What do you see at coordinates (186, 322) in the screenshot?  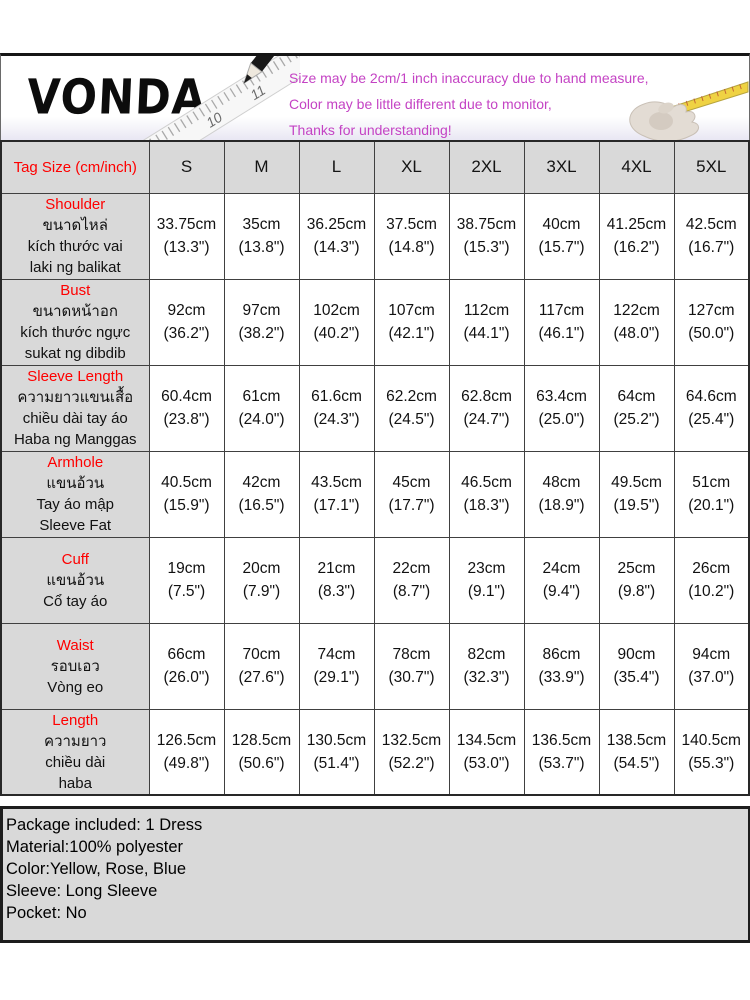 I see `size-value-cell: 92cm (36.2")` at bounding box center [186, 322].